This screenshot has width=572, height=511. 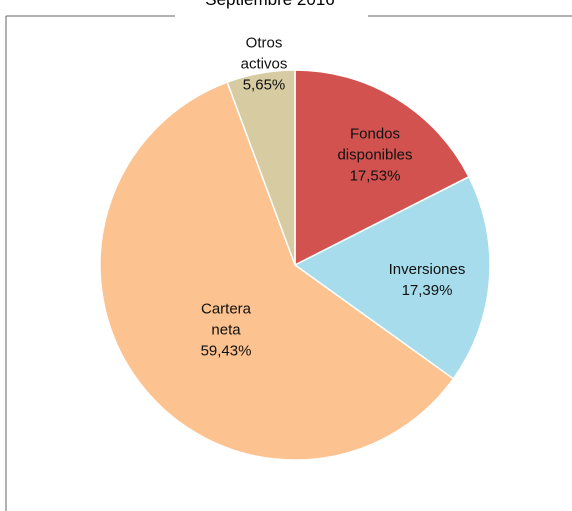 What do you see at coordinates (375, 176) in the screenshot?
I see `value-label: 17,53%` at bounding box center [375, 176].